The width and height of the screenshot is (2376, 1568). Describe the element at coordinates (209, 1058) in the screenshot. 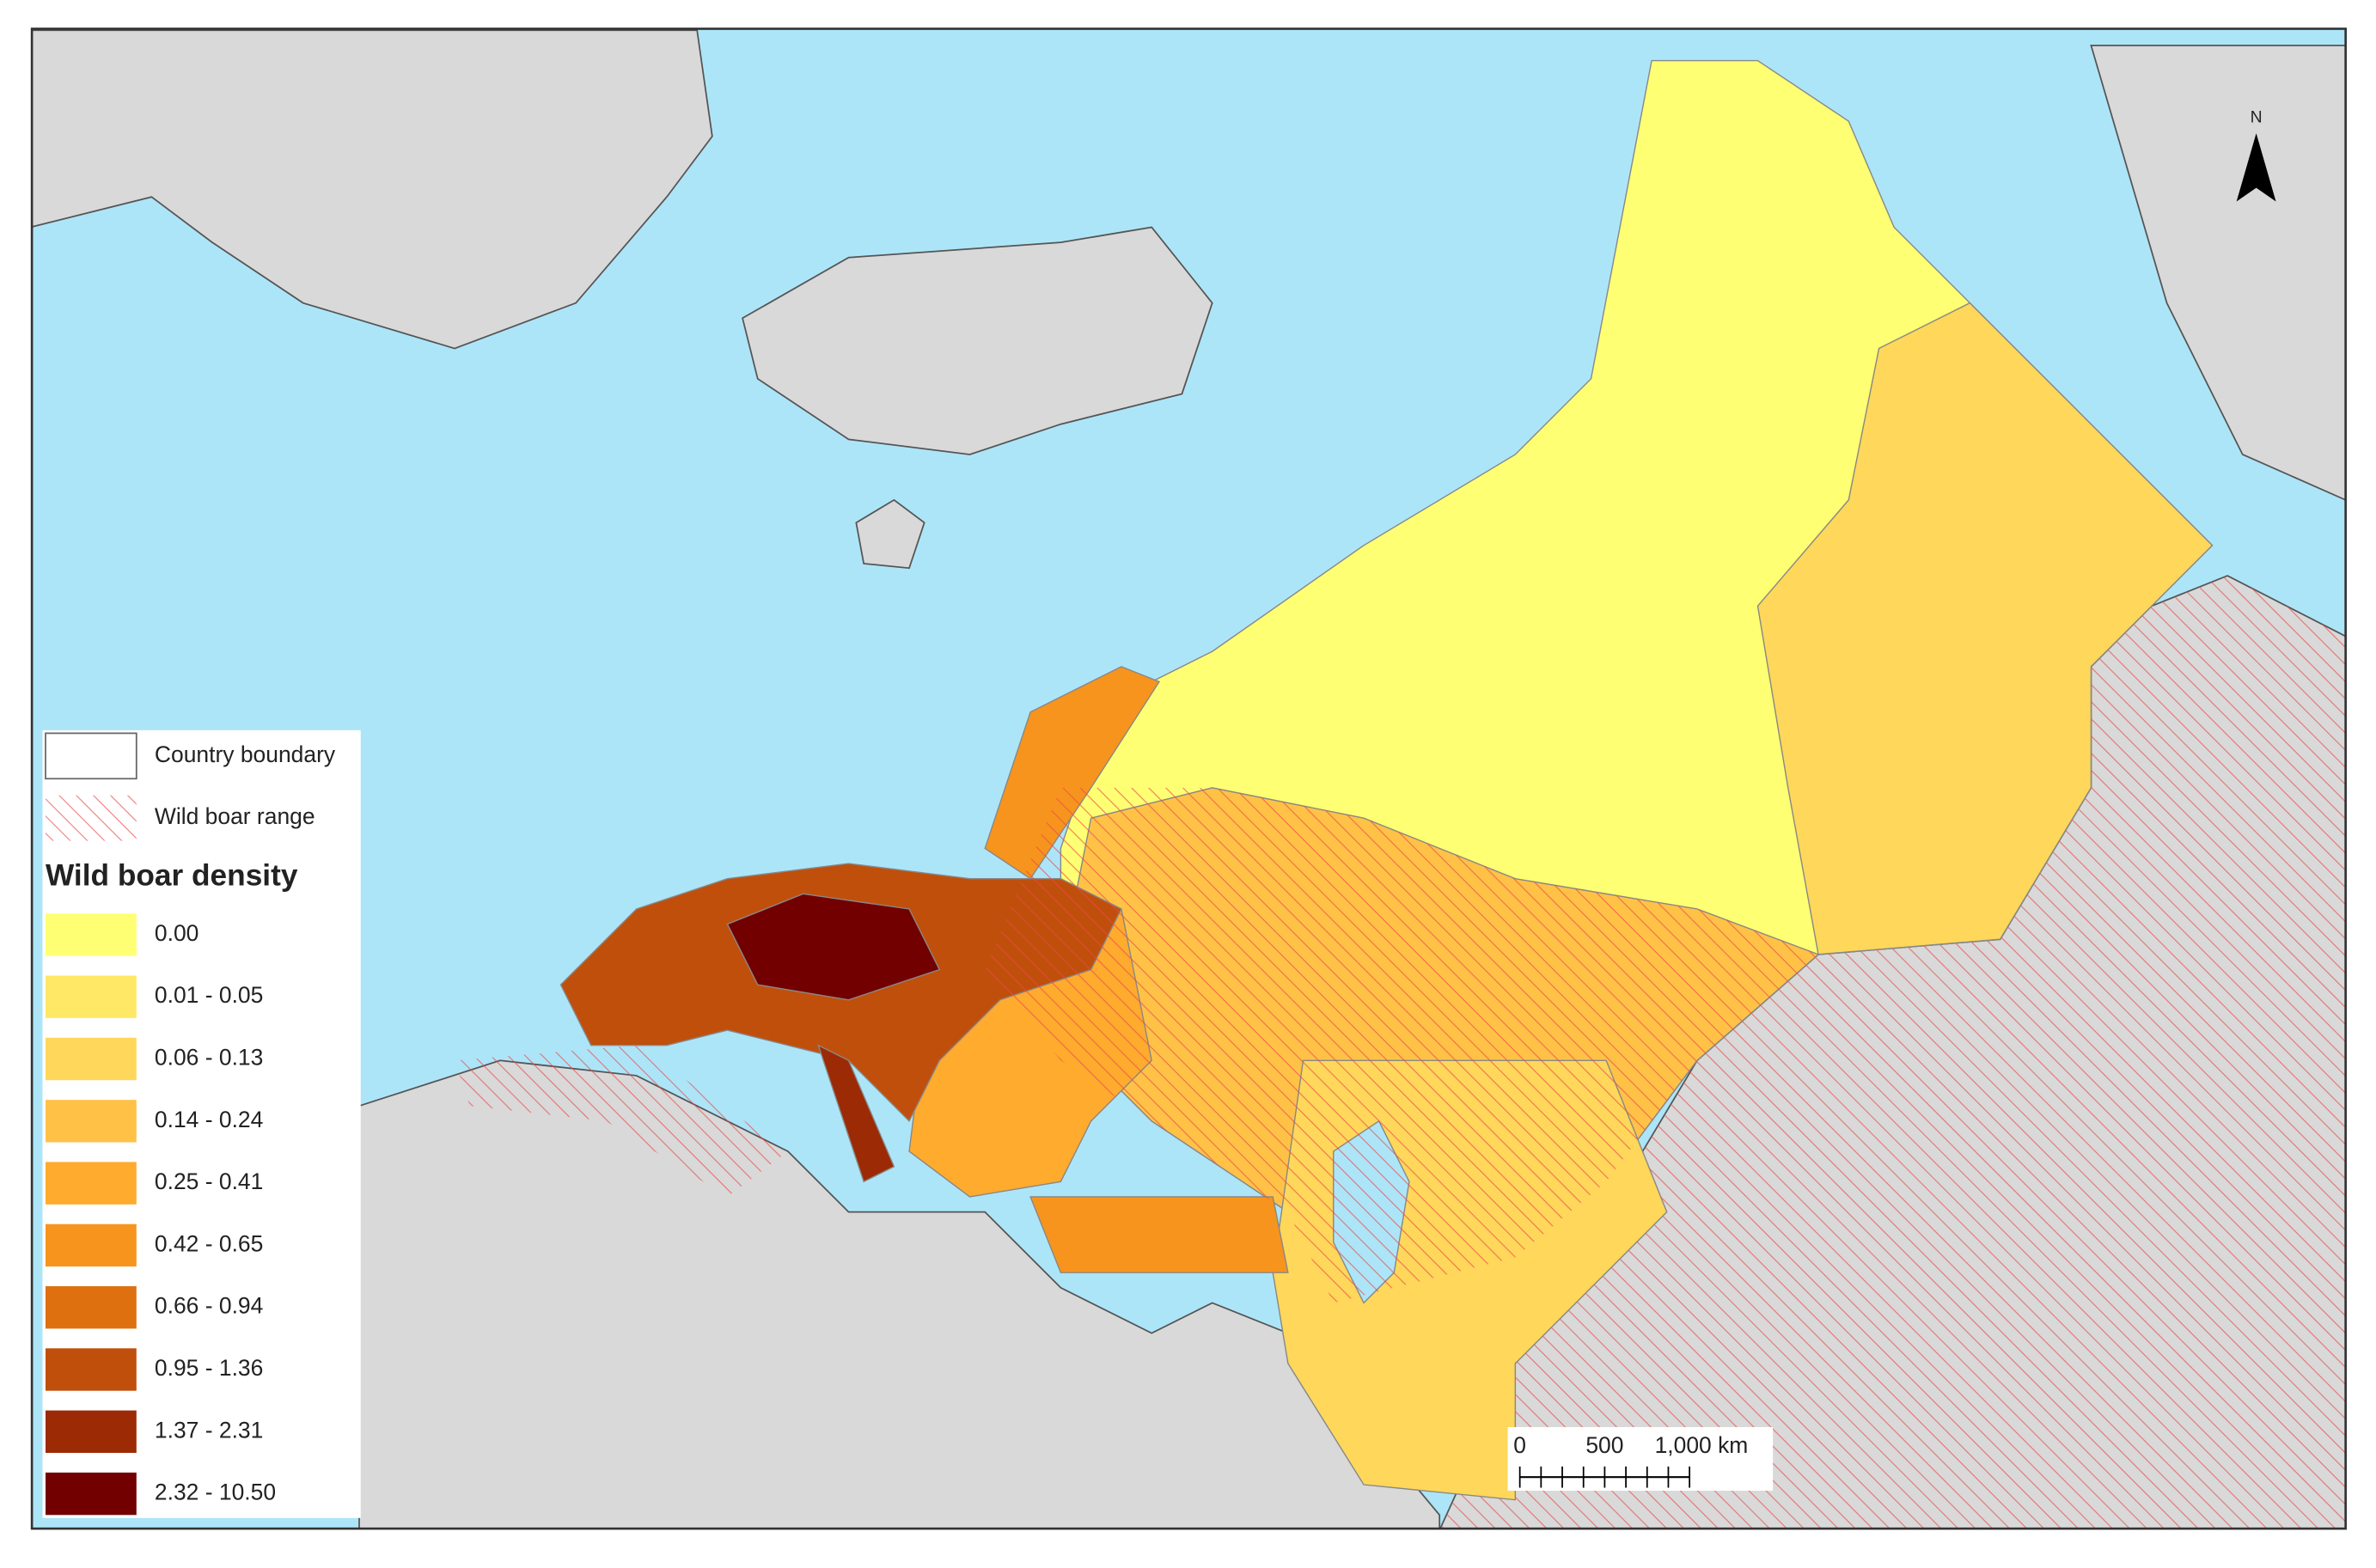

I see `legend-class-label: 0.06 - 0.13` at that location.